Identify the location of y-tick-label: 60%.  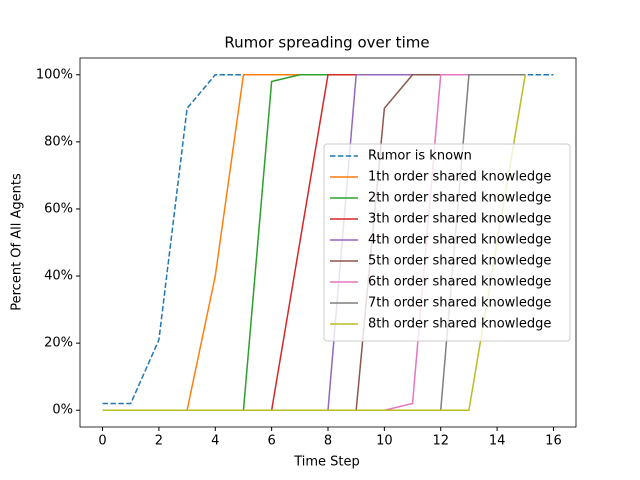
(58, 208).